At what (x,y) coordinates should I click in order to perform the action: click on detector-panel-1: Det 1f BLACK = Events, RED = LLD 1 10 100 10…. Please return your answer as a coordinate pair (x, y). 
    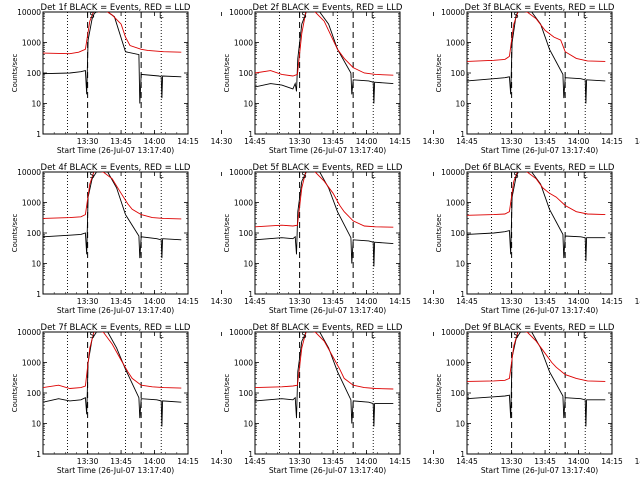
    Looking at the image, I should click on (138, 79).